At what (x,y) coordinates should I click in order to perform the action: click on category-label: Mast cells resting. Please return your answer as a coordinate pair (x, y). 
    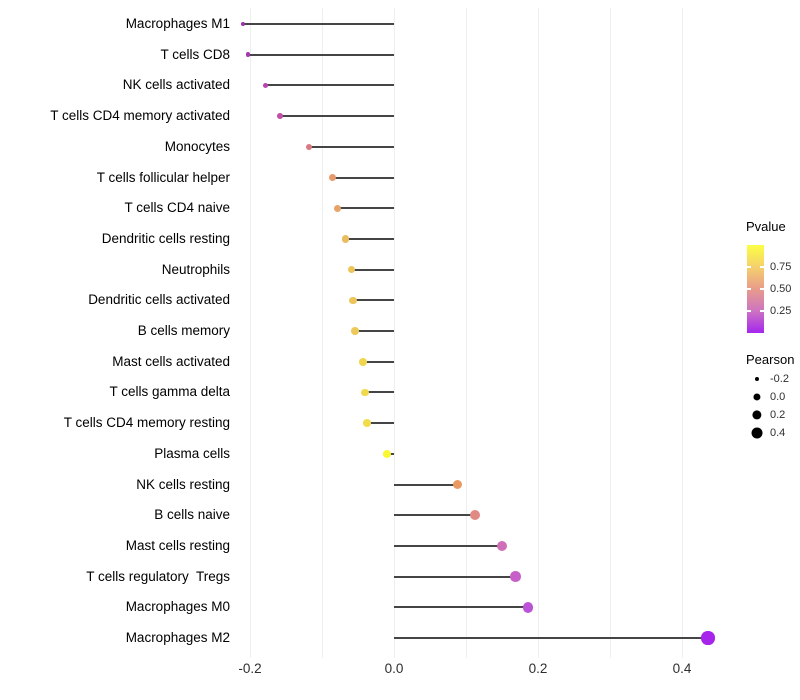
    Looking at the image, I should click on (177, 545).